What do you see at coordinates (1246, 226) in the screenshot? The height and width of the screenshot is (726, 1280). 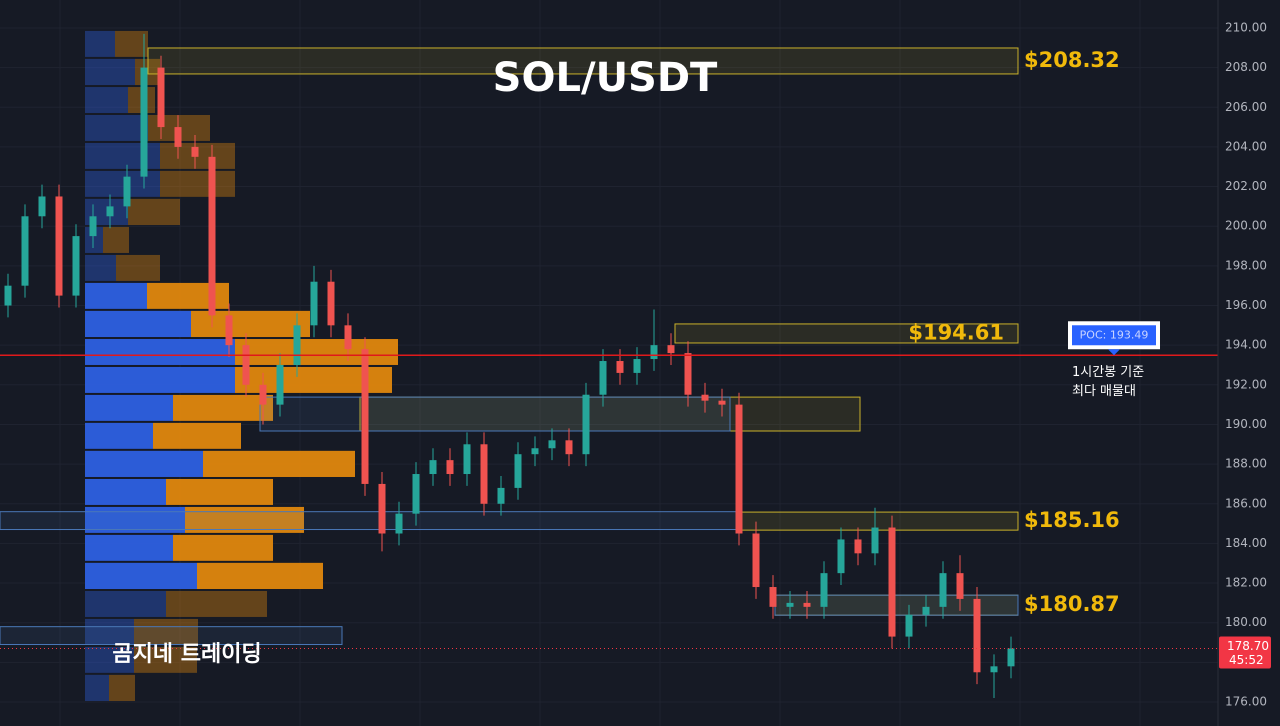 I see `y-tick-label: 200.00` at bounding box center [1246, 226].